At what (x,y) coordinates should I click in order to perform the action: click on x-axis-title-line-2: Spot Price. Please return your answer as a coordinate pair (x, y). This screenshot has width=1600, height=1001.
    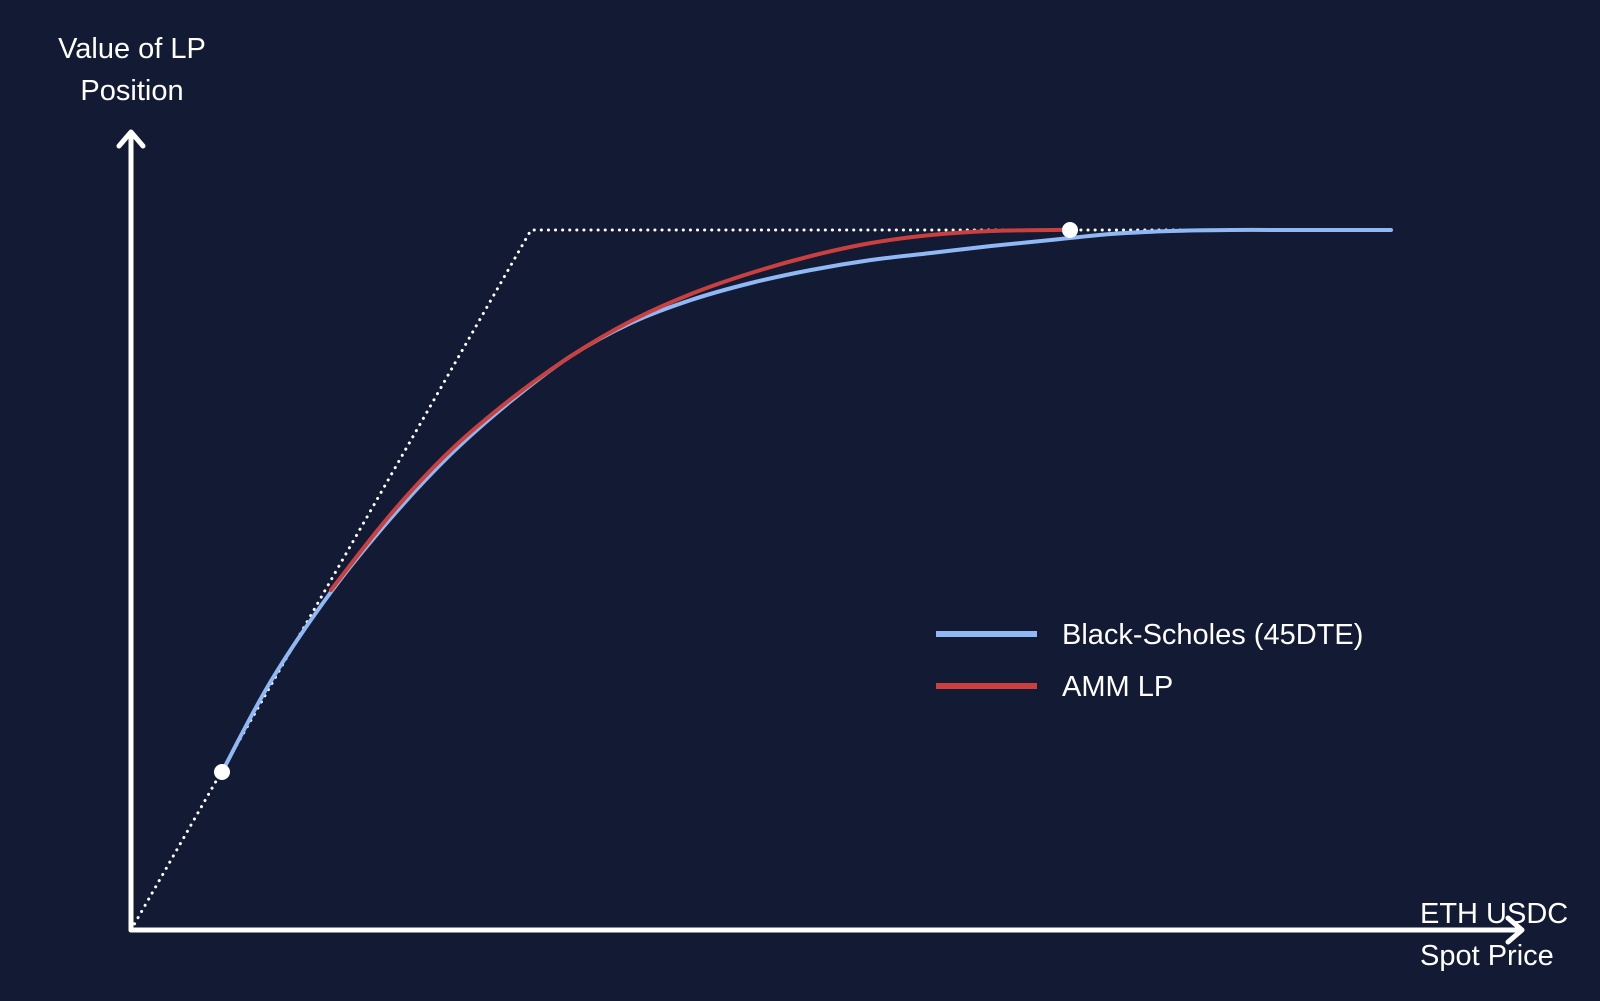
    Looking at the image, I should click on (1487, 956).